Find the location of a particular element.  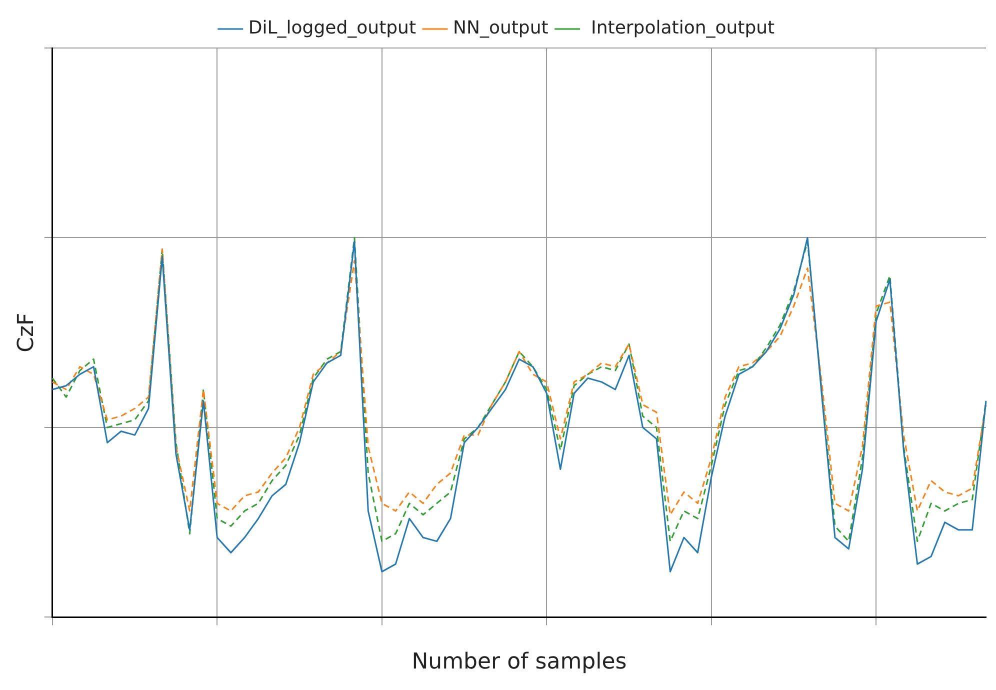

legend-label: NN_output is located at coordinates (500, 28).